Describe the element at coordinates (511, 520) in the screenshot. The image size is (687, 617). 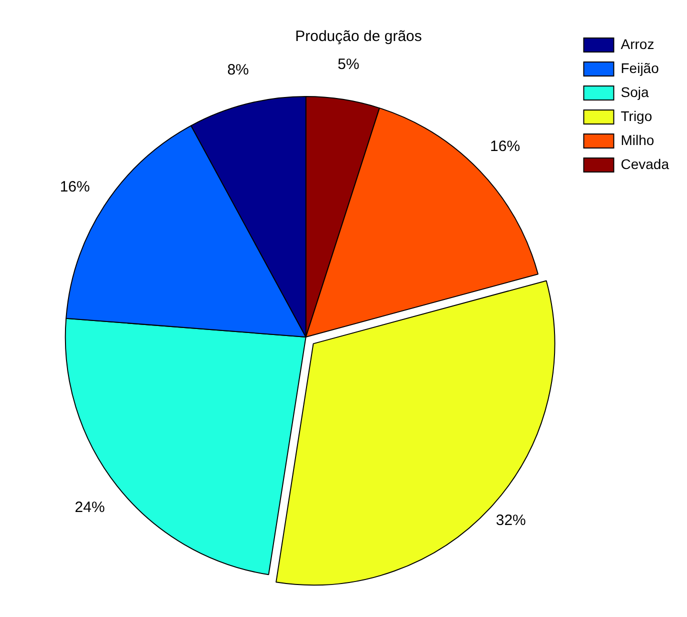
I see `data-label: 32%` at that location.